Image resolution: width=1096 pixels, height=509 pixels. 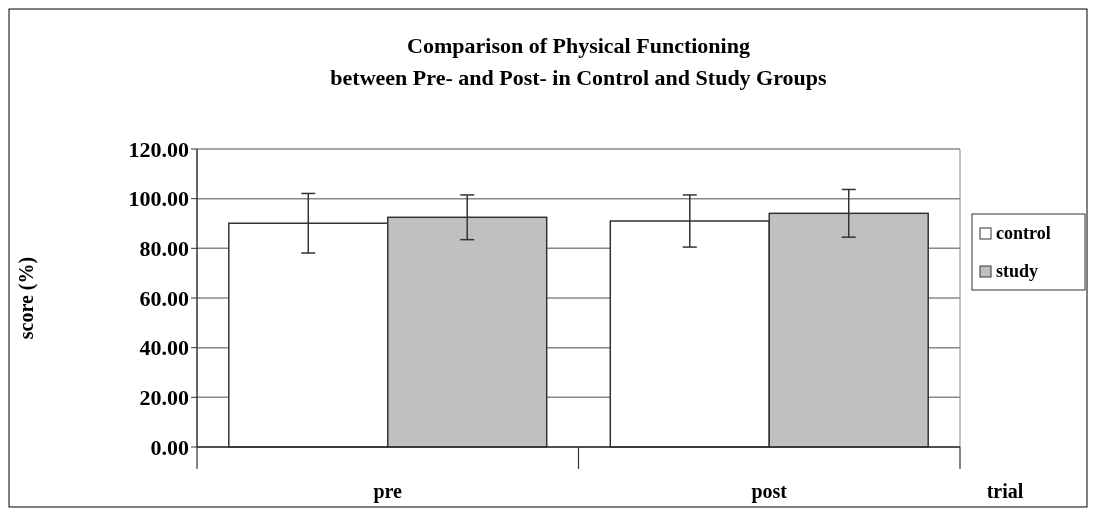 What do you see at coordinates (158, 149) in the screenshot?
I see `y-tick-label: 120.00` at bounding box center [158, 149].